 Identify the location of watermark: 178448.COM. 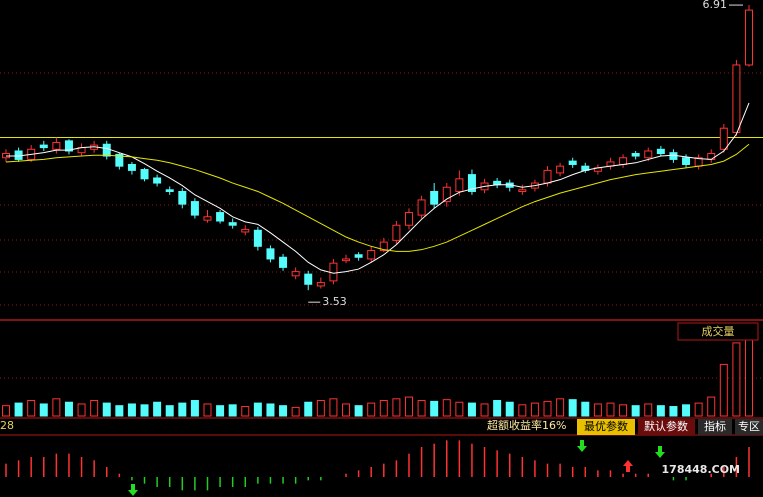
(701, 469).